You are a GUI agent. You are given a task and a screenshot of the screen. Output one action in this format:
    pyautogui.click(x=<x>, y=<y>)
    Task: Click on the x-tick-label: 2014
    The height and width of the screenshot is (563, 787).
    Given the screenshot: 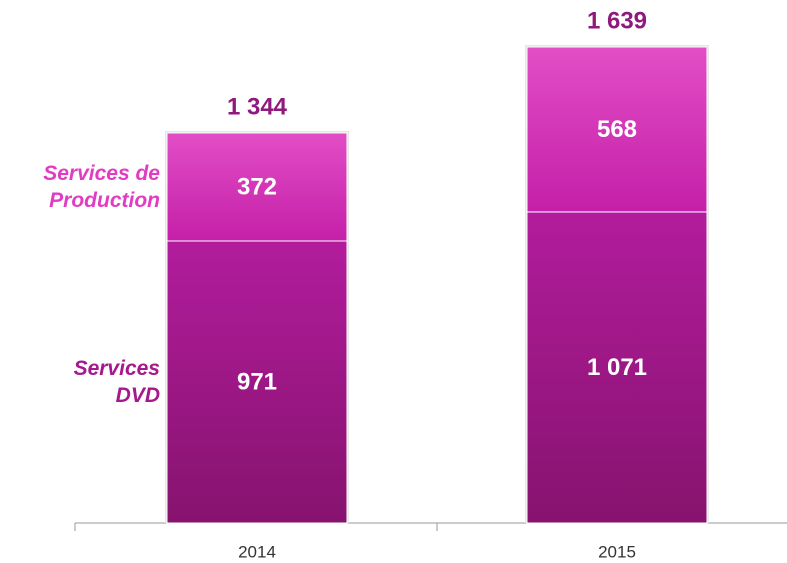 What is the action you would take?
    pyautogui.click(x=257, y=551)
    